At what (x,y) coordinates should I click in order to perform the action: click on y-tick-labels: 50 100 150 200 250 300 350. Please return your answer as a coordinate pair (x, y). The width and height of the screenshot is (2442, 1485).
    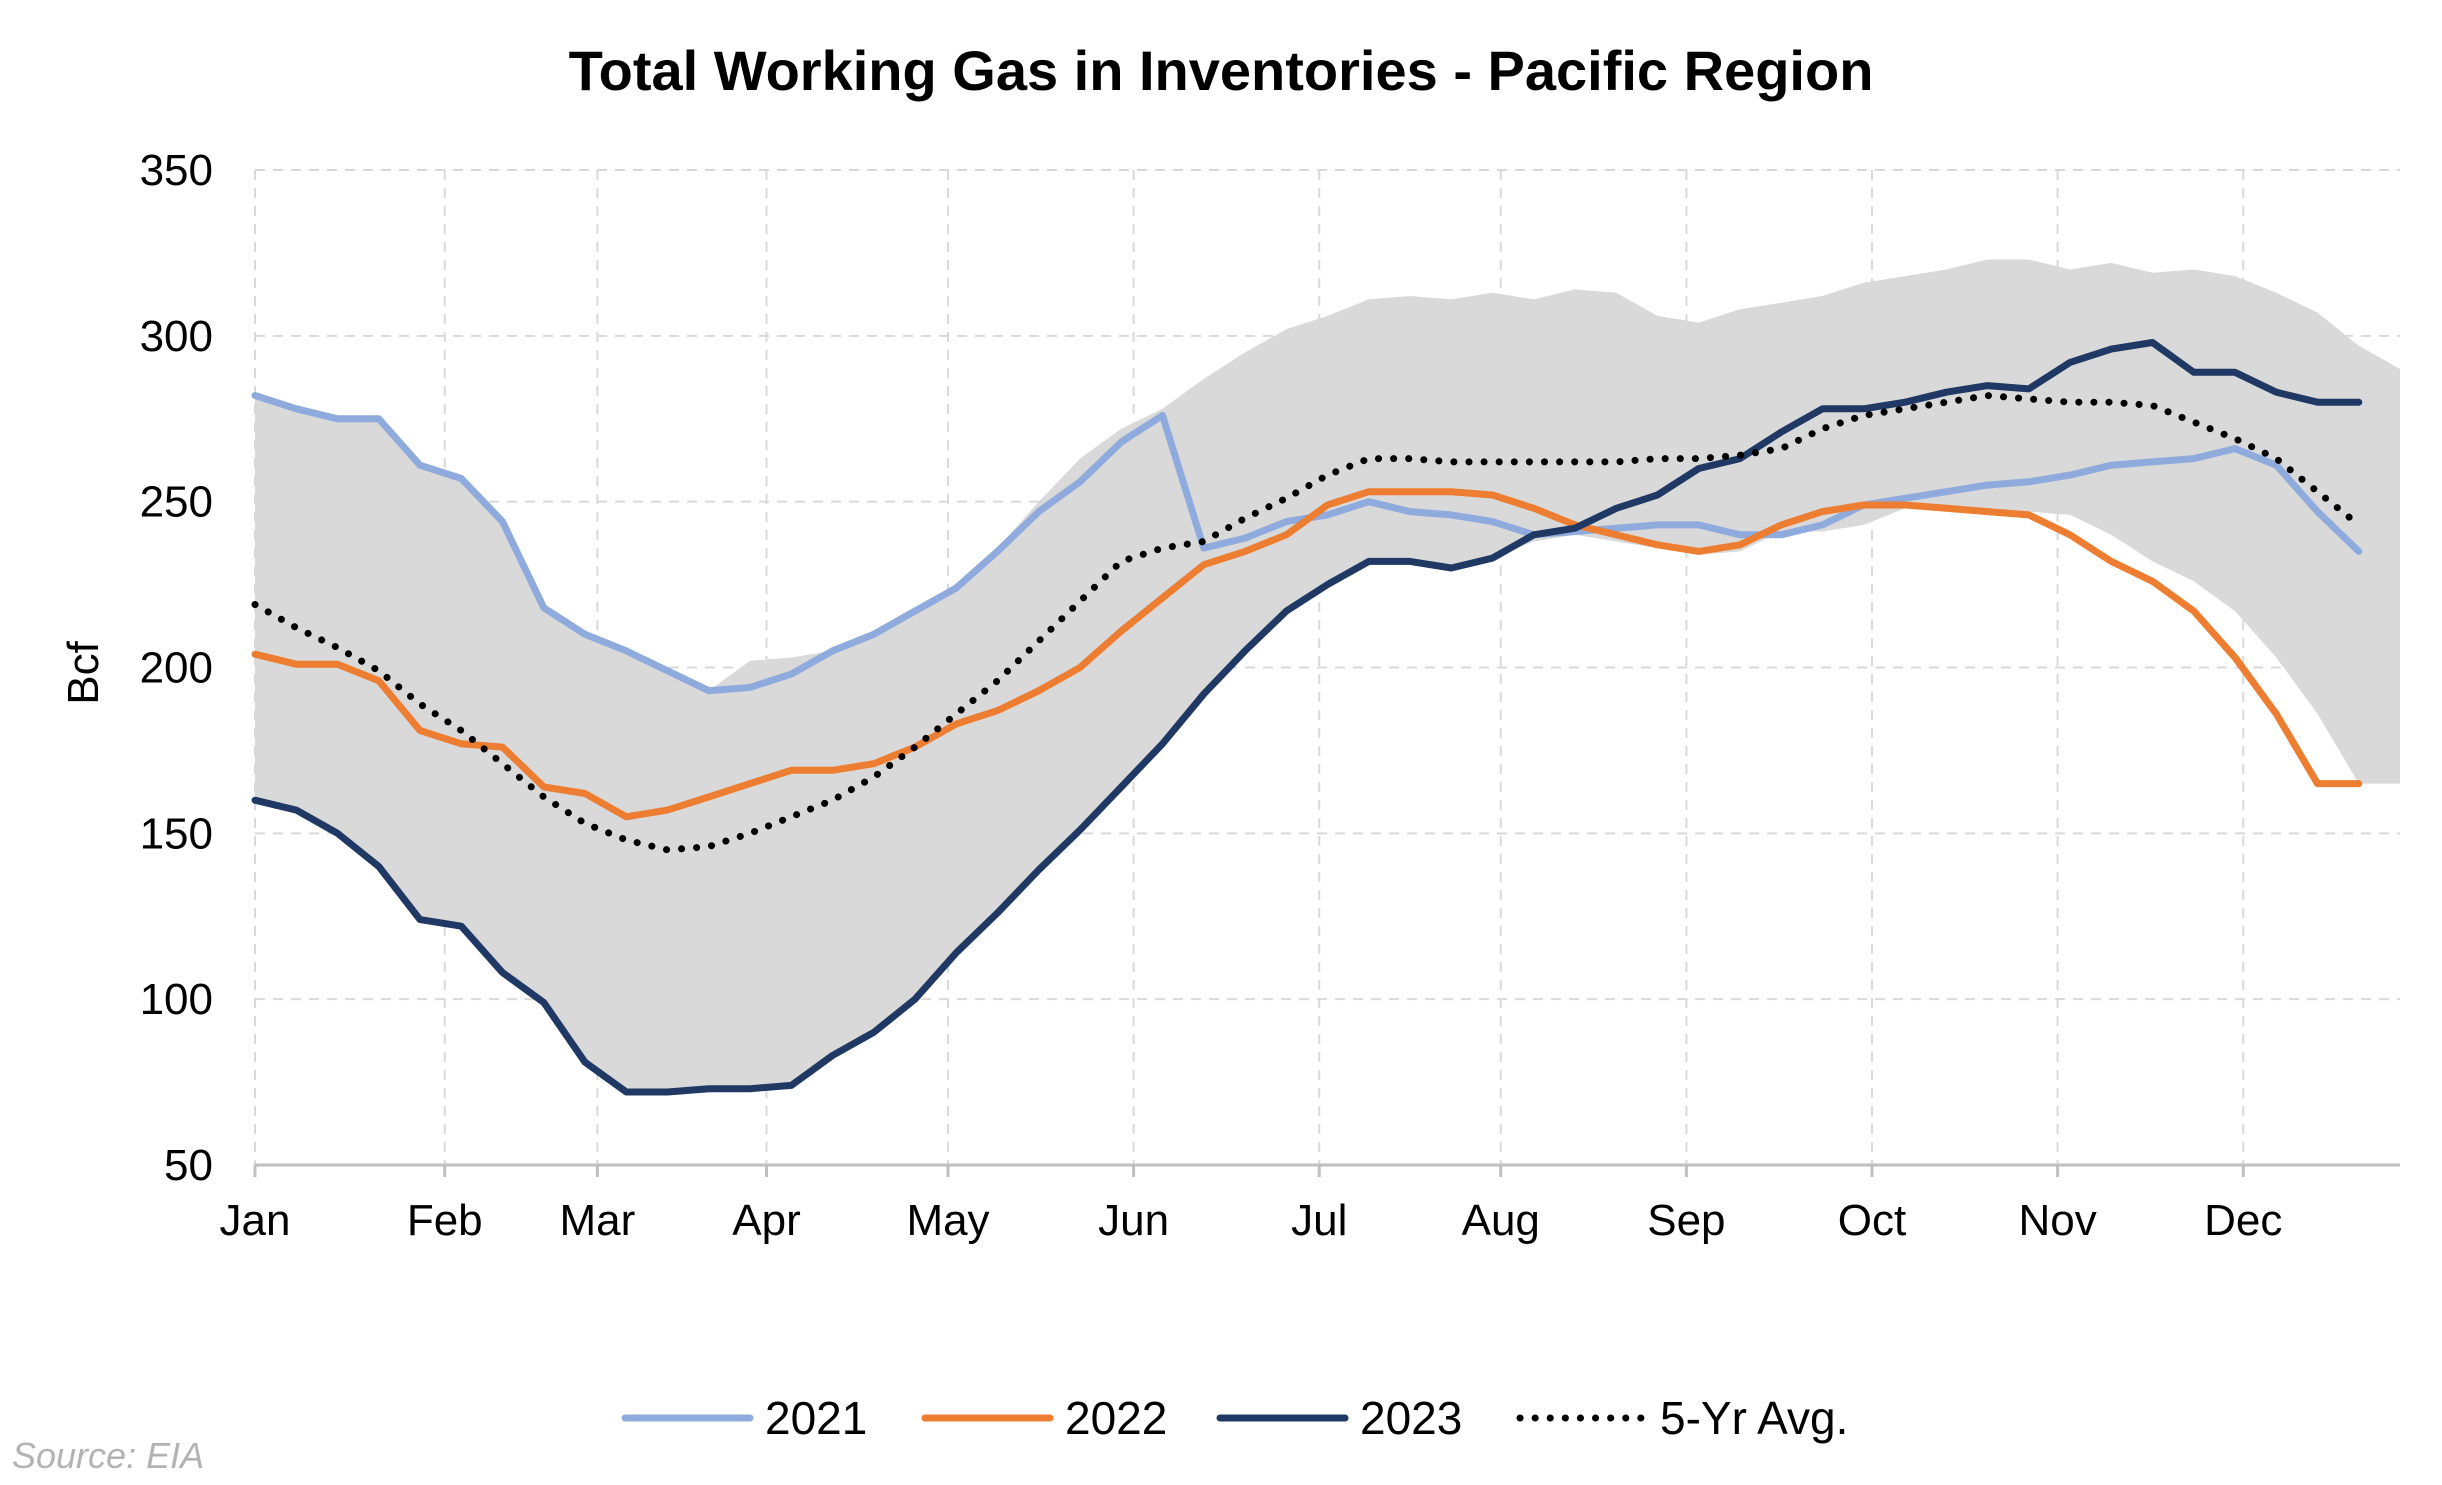
    Looking at the image, I should click on (176, 668).